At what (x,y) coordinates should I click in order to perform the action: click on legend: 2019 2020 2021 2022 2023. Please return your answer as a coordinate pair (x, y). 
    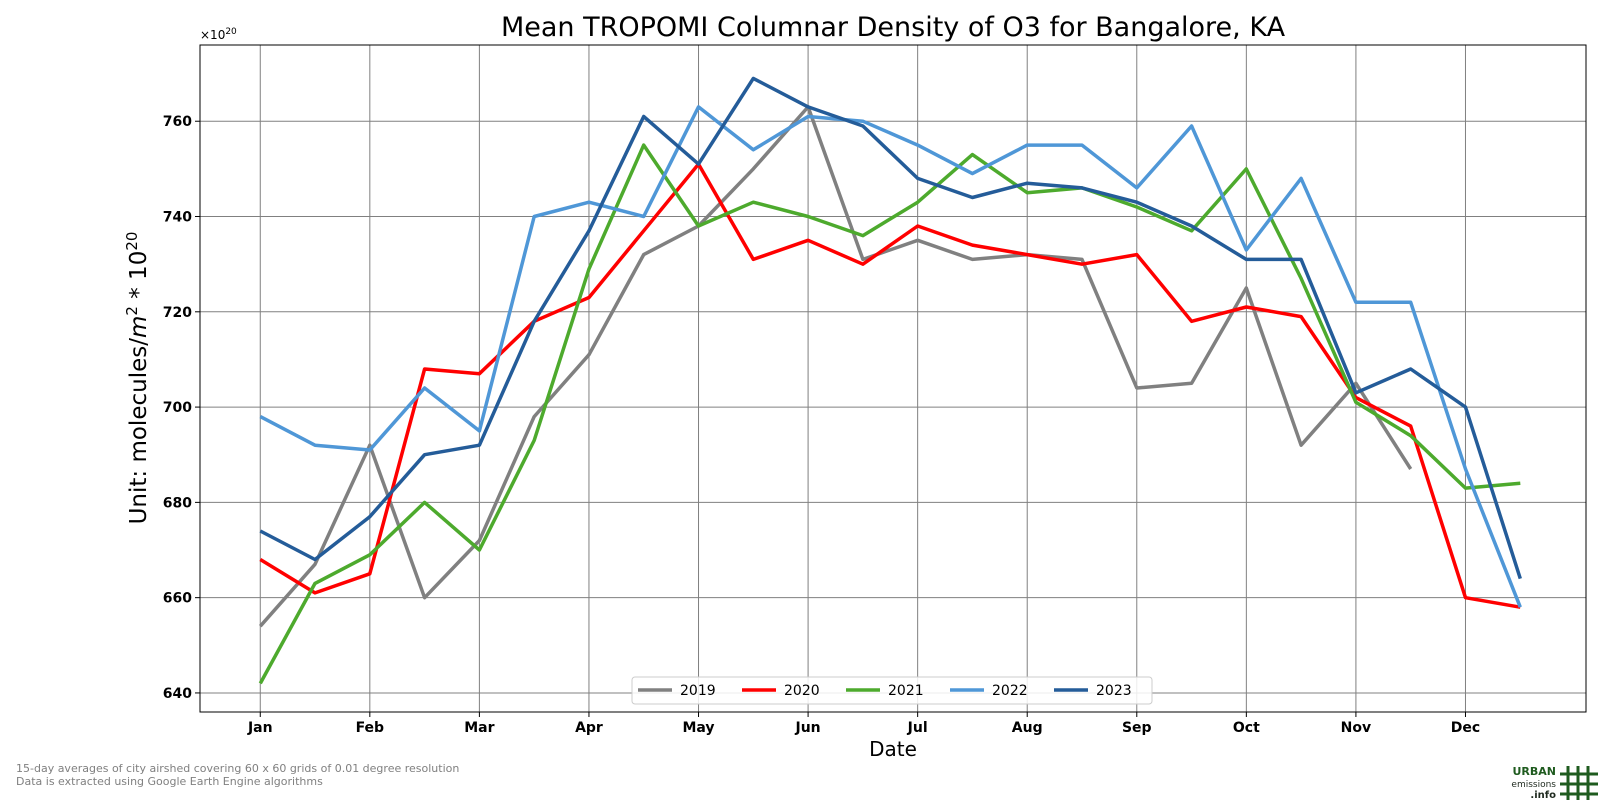
    Looking at the image, I should click on (892, 690).